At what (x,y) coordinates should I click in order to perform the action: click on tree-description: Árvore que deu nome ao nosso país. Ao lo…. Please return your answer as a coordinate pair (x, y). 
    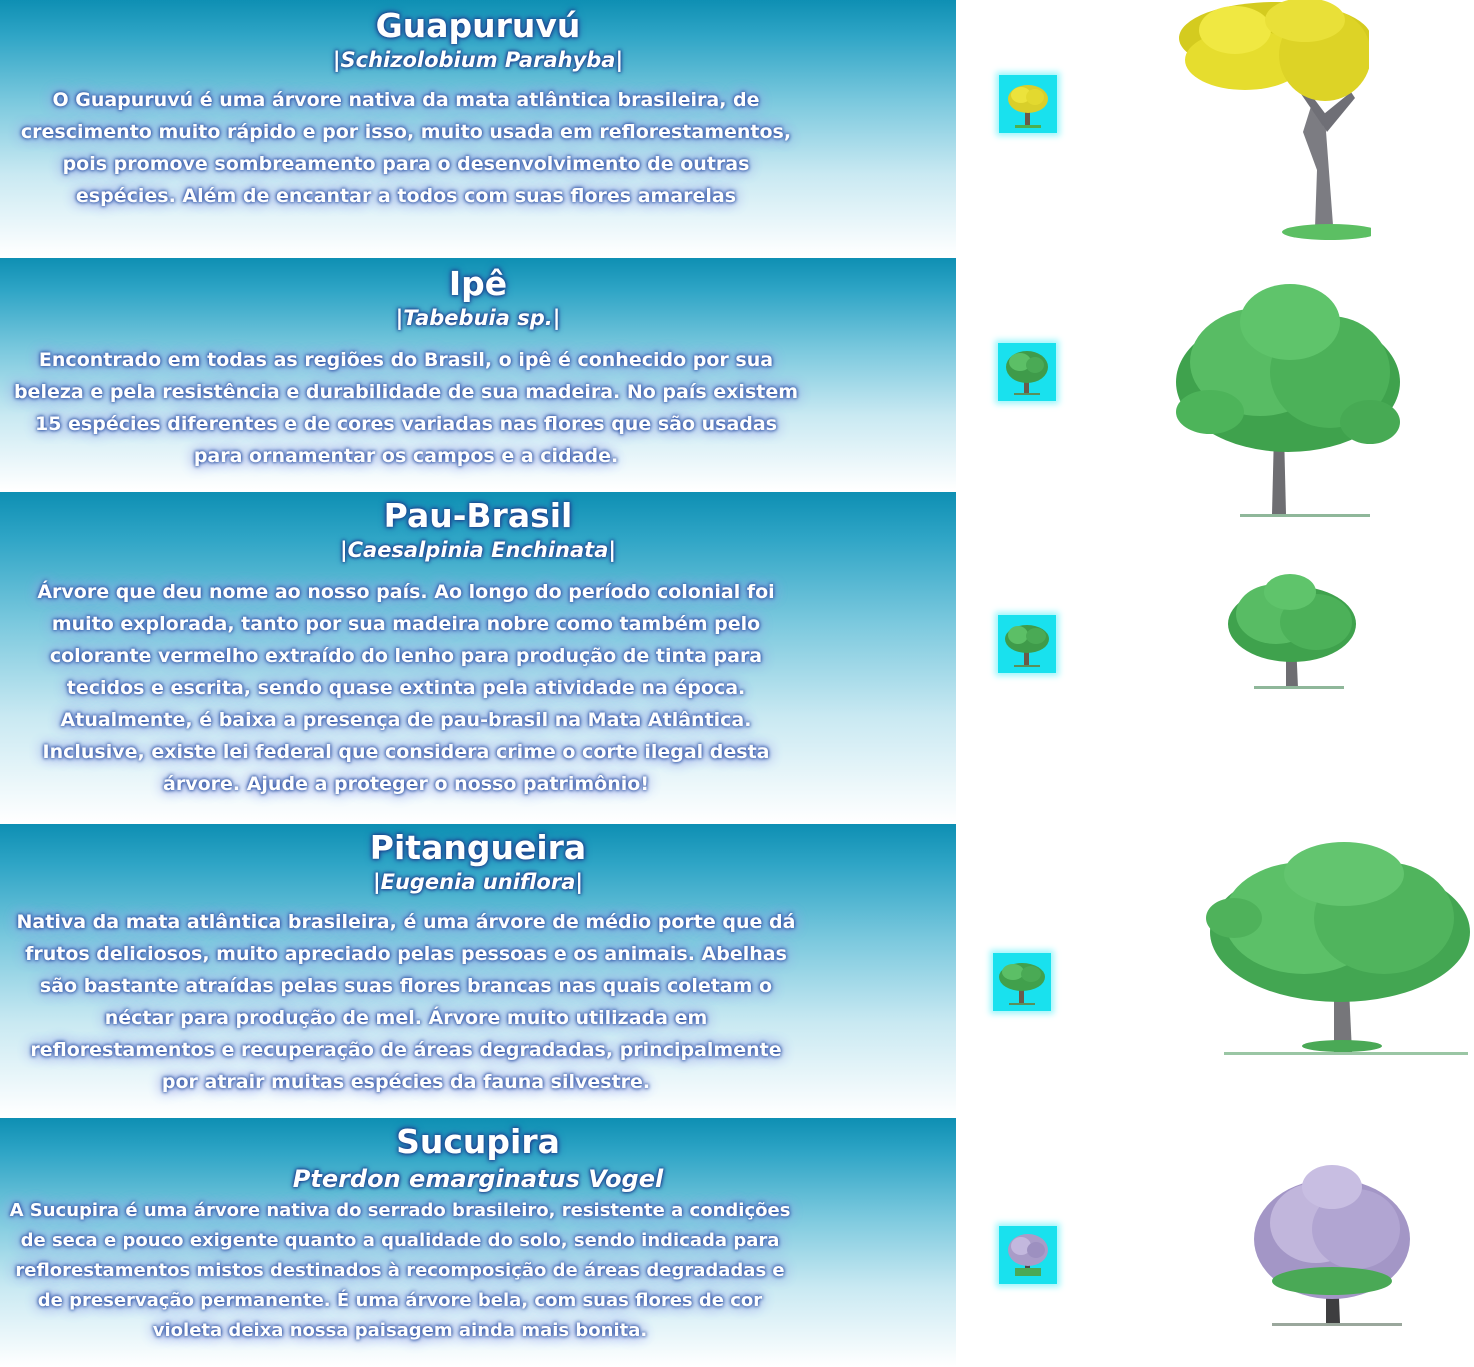
    Looking at the image, I should click on (406, 688).